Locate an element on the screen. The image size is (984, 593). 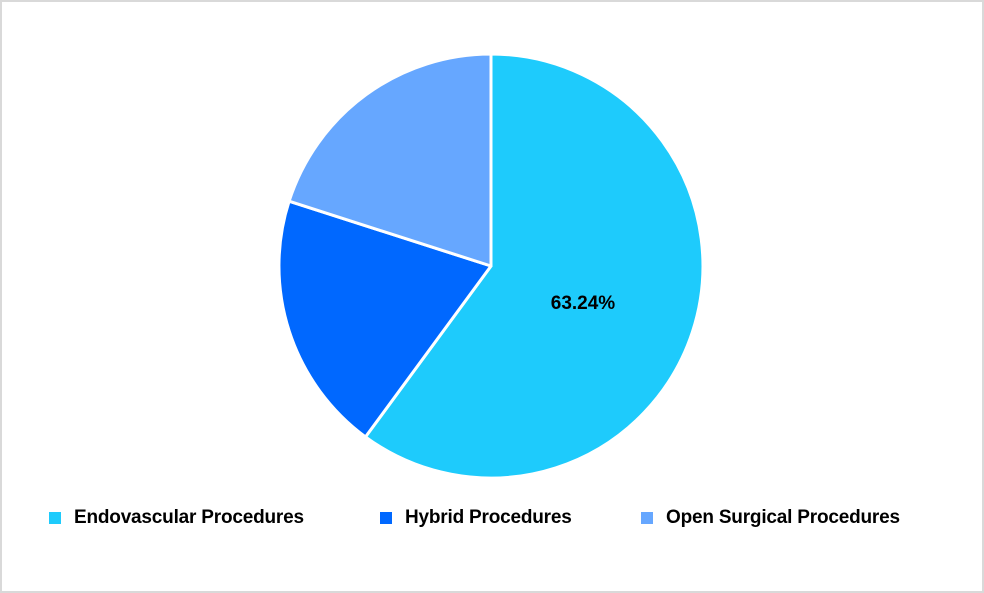
data-label-endovascular: 63.24% is located at coordinates (583, 303).